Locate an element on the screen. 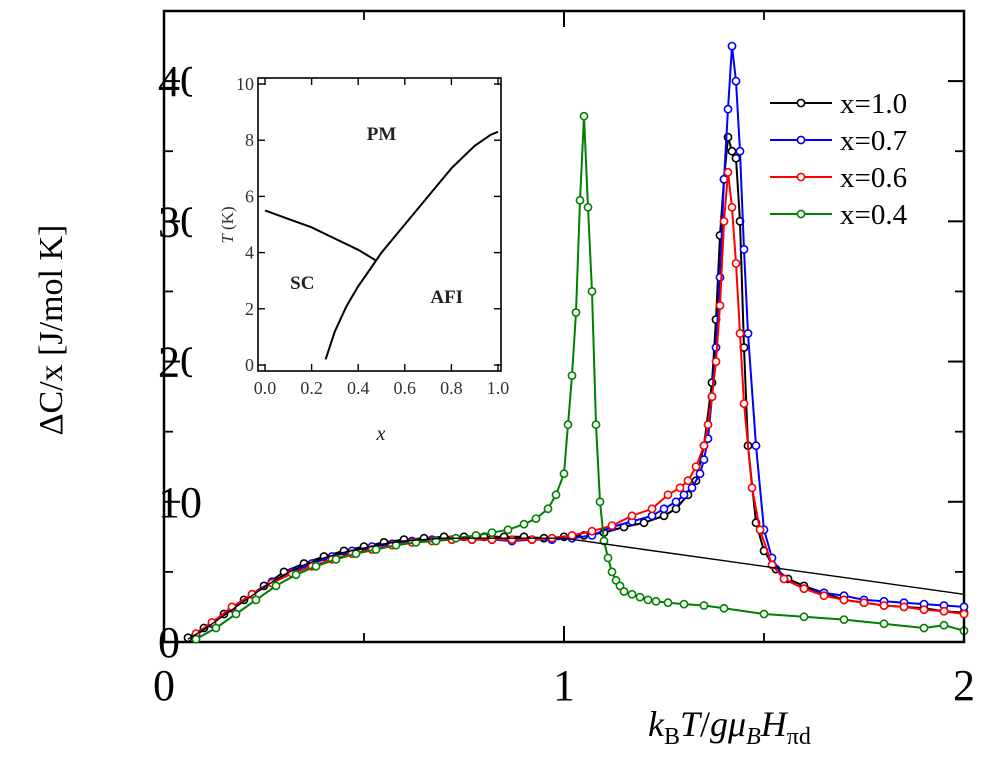 The width and height of the screenshot is (1000, 767). legend-entry: x=0.4 is located at coordinates (839, 215).